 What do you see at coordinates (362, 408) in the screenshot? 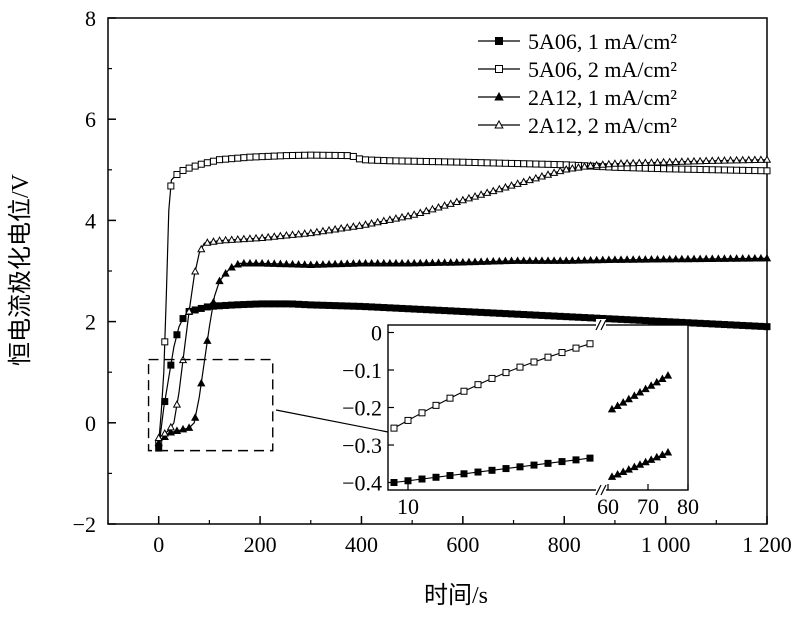
I see `inset-y-tick-label: −0.2` at bounding box center [362, 408].